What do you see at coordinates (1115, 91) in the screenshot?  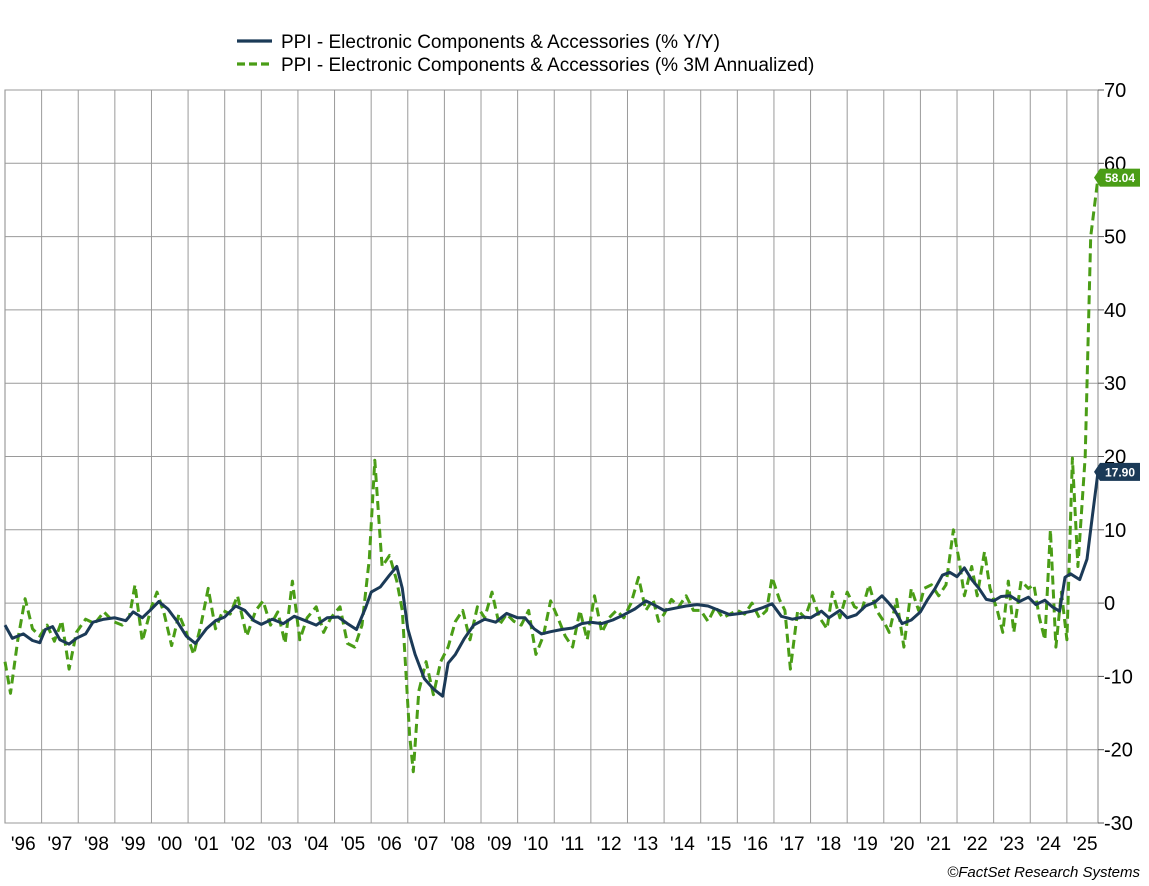 I see `y-tick-label: 70` at bounding box center [1115, 91].